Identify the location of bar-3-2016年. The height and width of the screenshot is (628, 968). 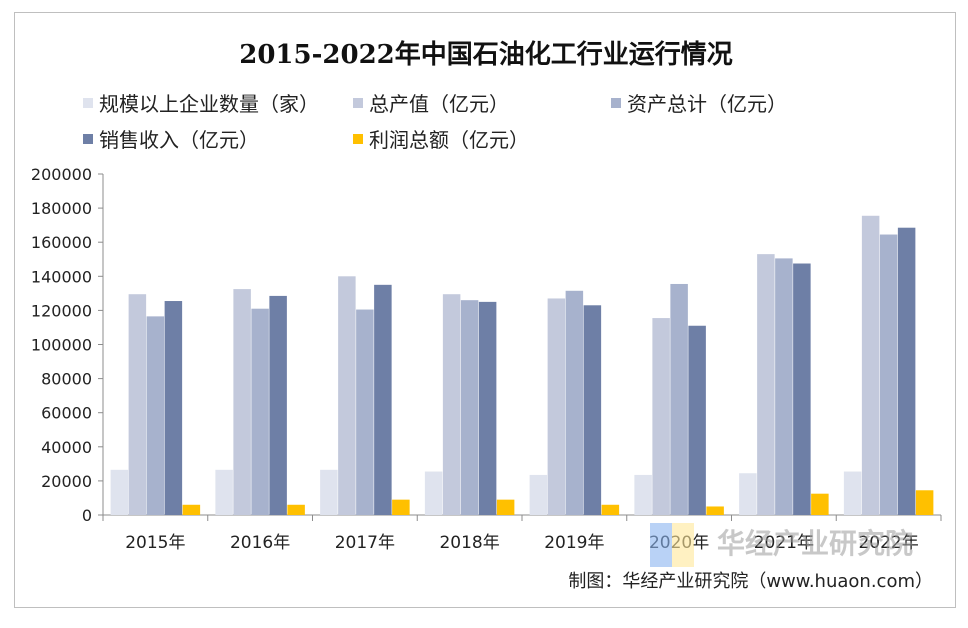
(260, 411).